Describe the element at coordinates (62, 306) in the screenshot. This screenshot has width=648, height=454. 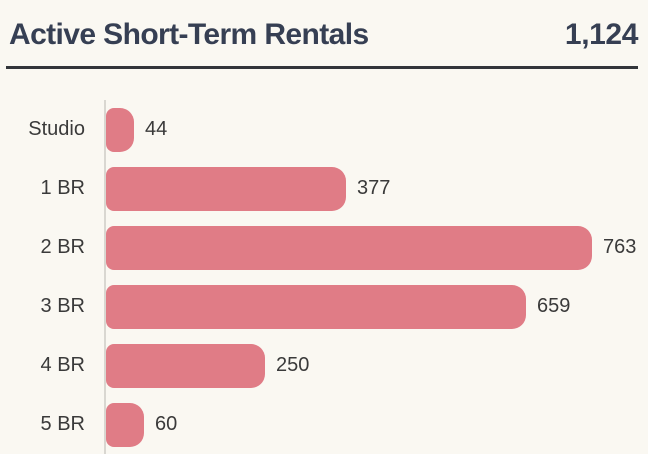
I see `category-label: 3 BR` at that location.